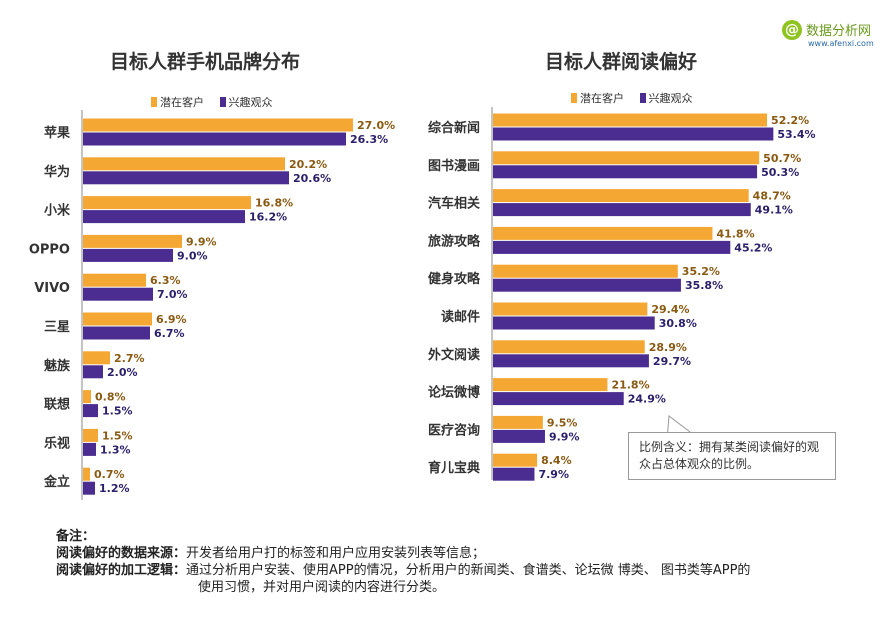 The width and height of the screenshot is (894, 617). I want to click on category-label: 图书漫画, so click(454, 166).